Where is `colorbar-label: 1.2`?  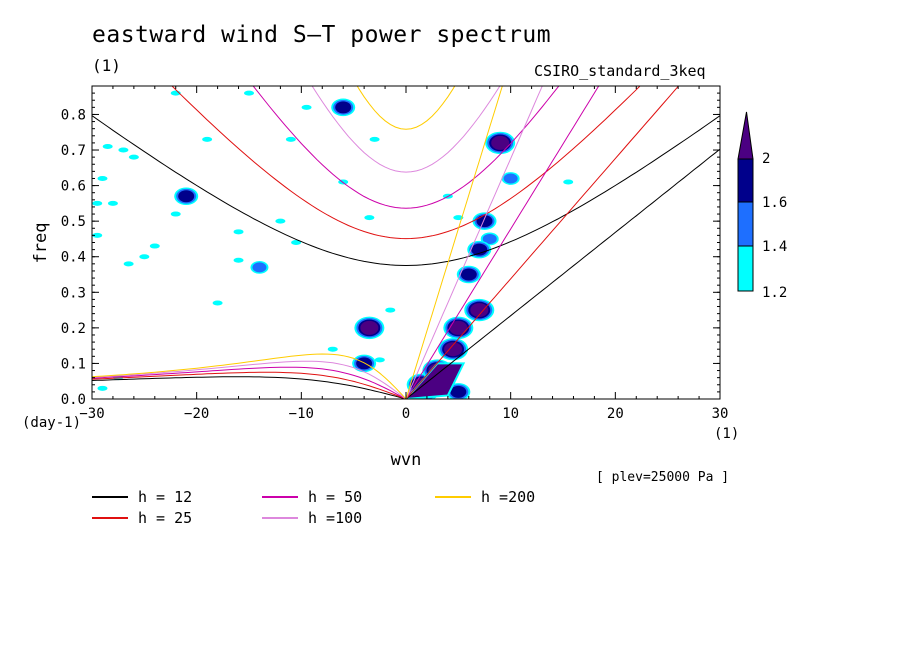 colorbar-label: 1.2 is located at coordinates (774, 293).